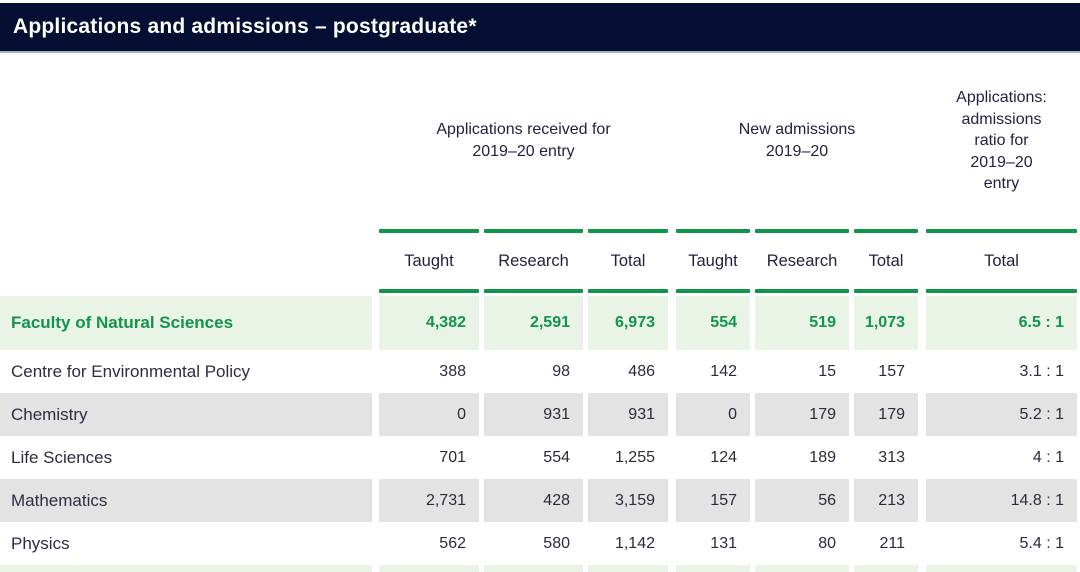 The height and width of the screenshot is (572, 1080). Describe the element at coordinates (1001, 323) in the screenshot. I see `cell-ratio: 6.5 : 1` at that location.